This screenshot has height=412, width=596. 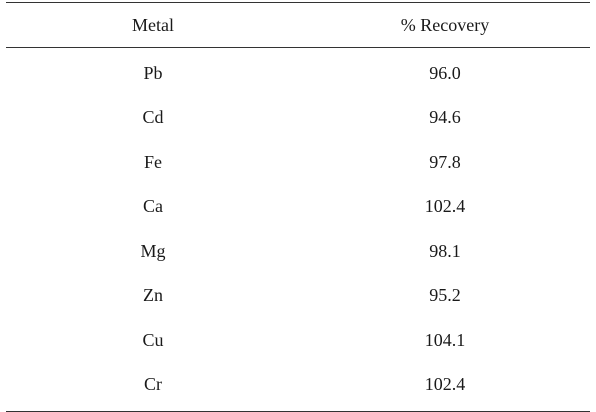 What do you see at coordinates (445, 295) in the screenshot?
I see `recovery-cell: 95.2` at bounding box center [445, 295].